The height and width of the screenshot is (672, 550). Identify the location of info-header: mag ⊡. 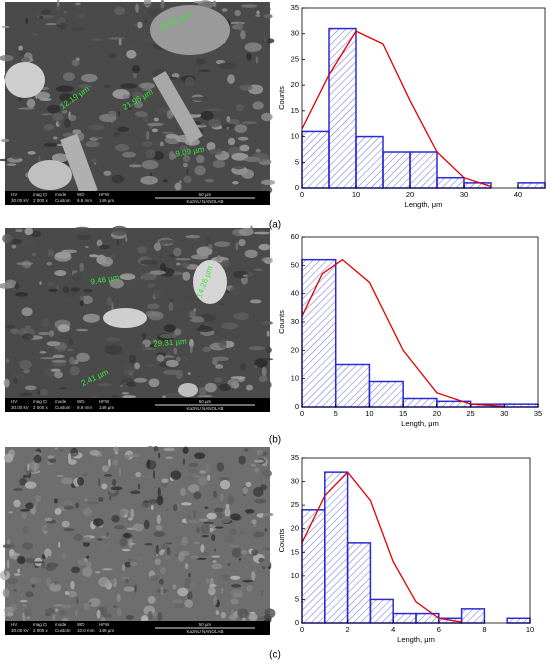
(40, 194).